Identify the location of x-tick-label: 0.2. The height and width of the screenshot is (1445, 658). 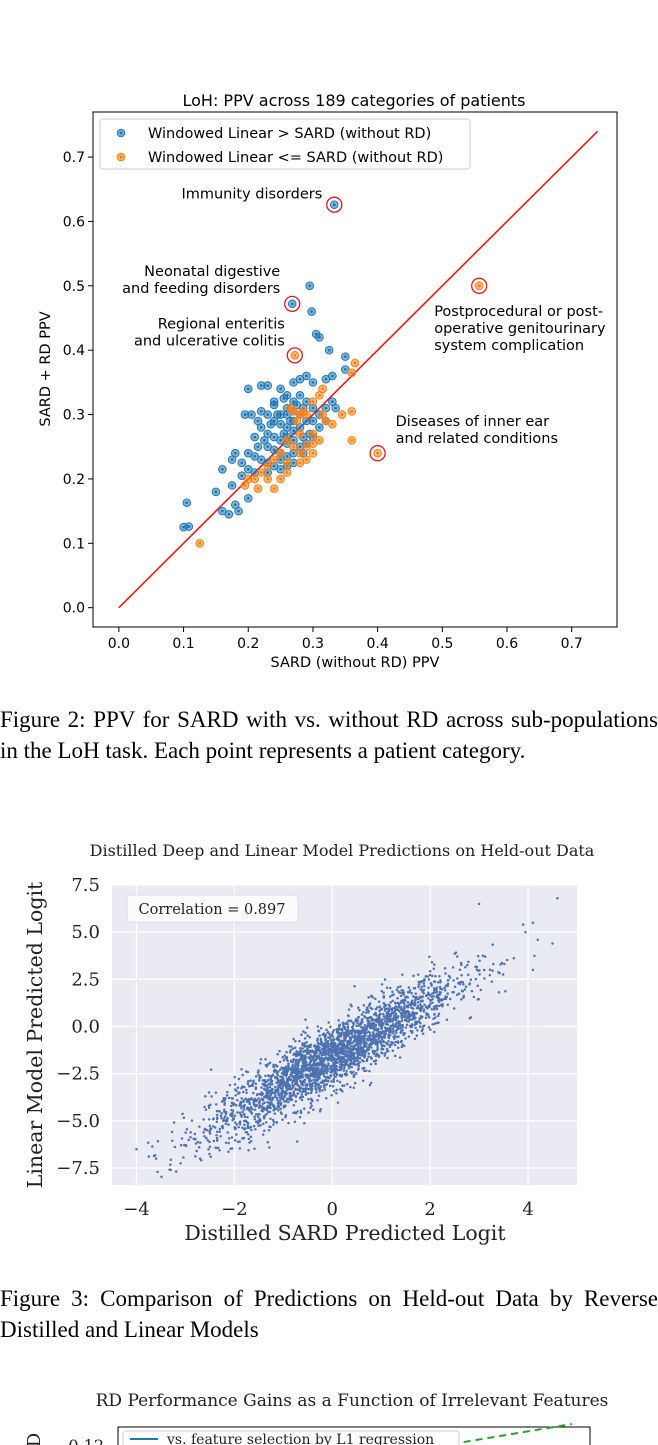
(248, 644).